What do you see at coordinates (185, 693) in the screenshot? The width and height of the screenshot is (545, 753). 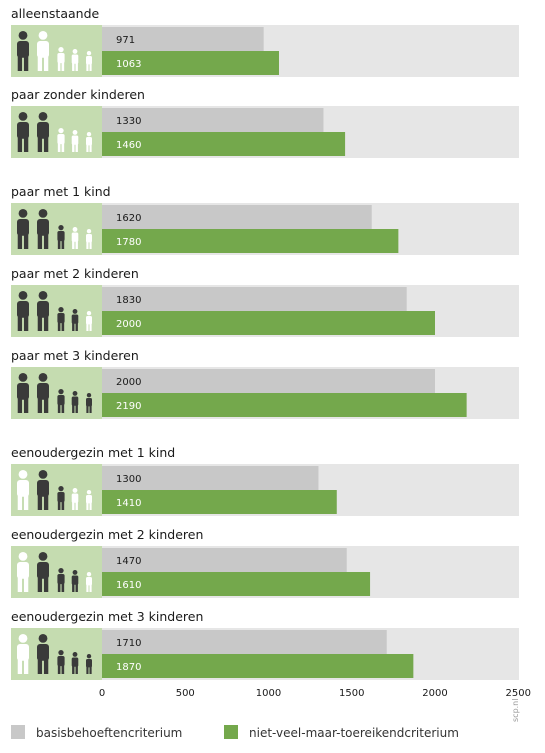 I see `x-tick-label: 500` at bounding box center [185, 693].